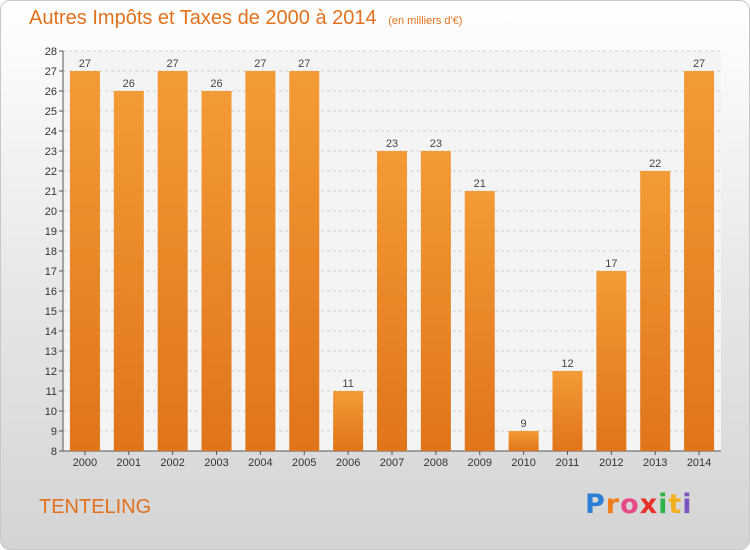 The height and width of the screenshot is (550, 750). I want to click on y-tick-label: 25, so click(51, 112).